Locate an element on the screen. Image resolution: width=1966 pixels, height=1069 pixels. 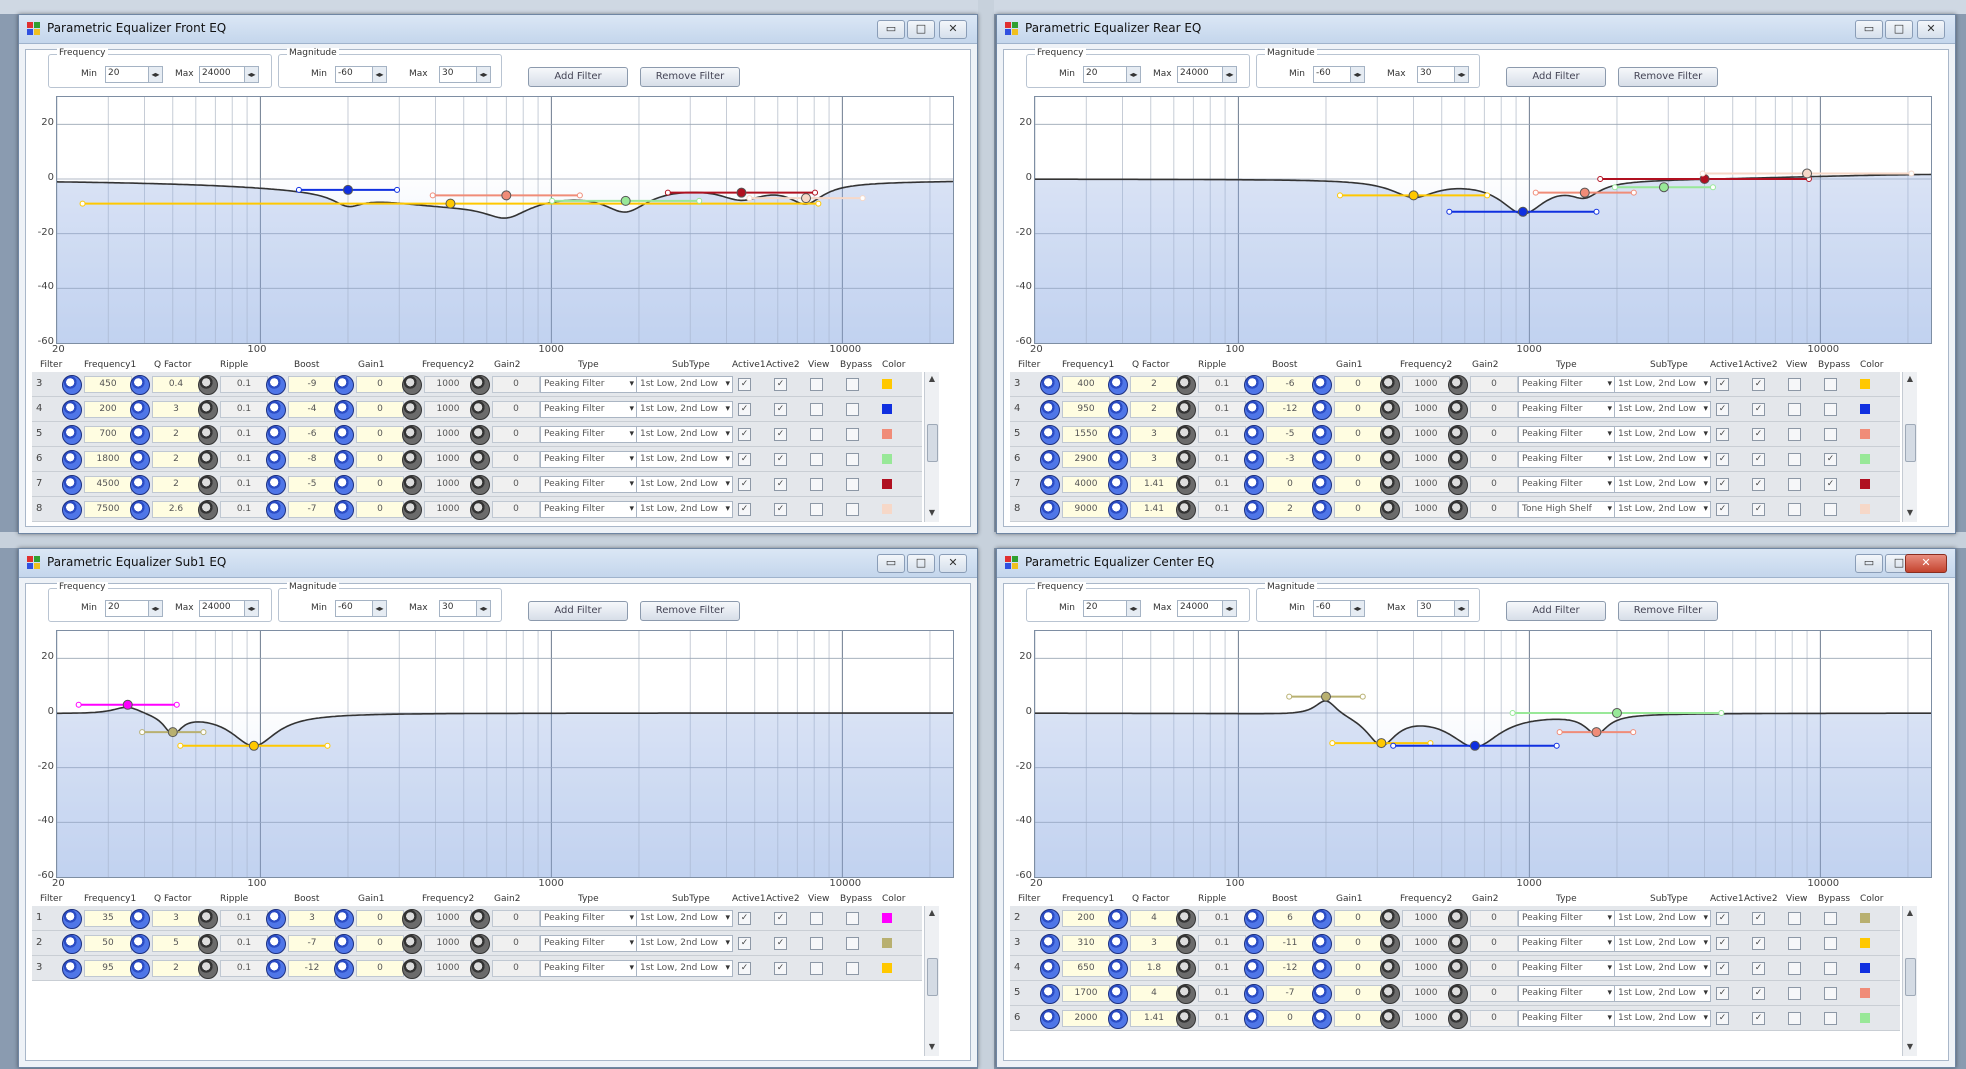
boost-value: -9 is located at coordinates (312, 384).